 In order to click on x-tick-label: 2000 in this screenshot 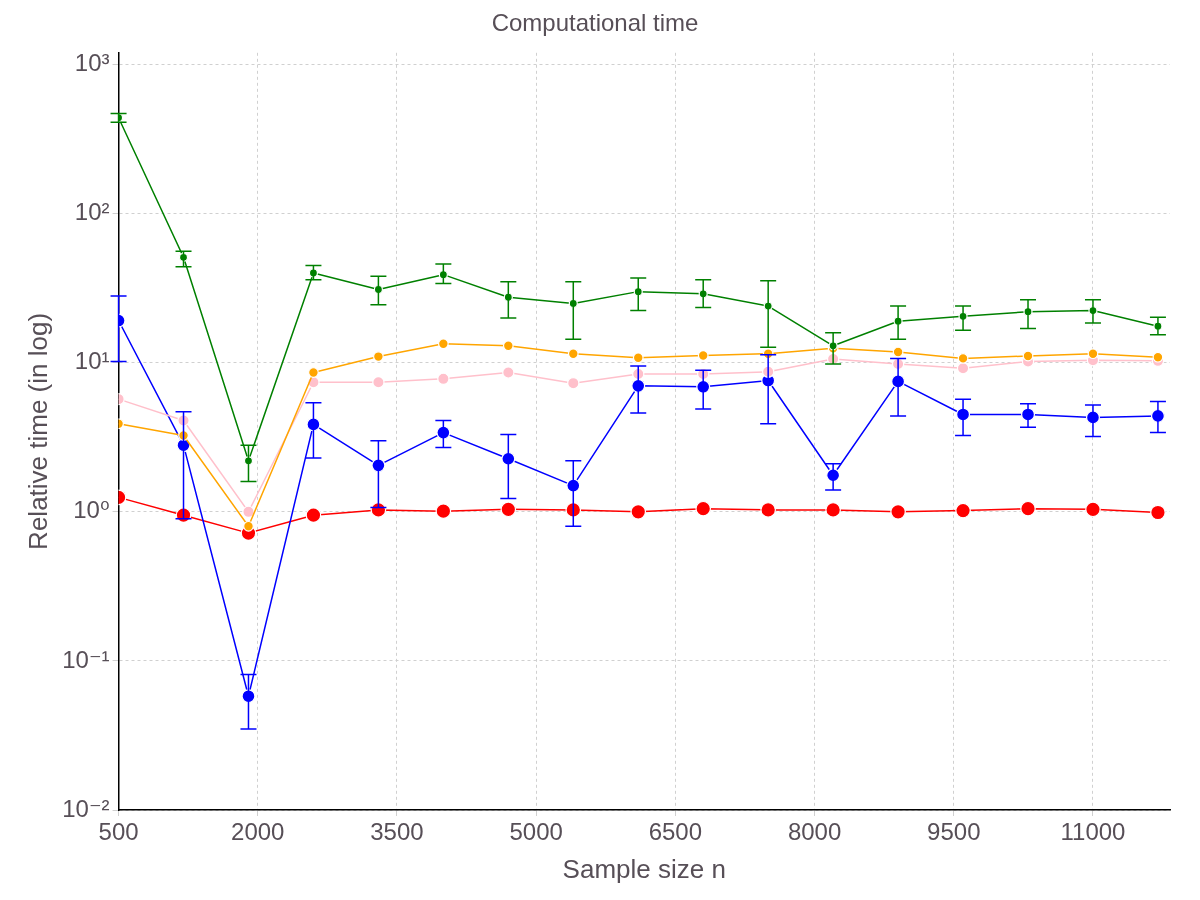, I will do `click(258, 832)`.